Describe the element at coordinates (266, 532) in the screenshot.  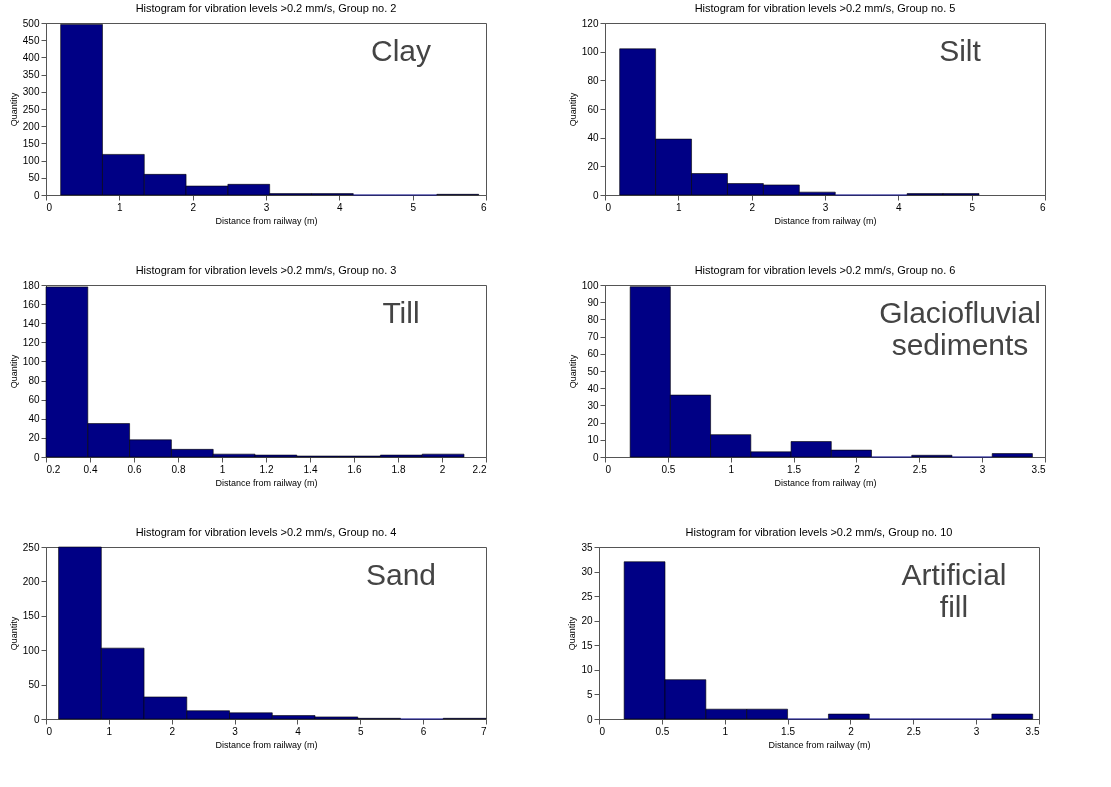
I see `chart-title: Histogram for vibration levels >0.2 mm/s, Group no. 4` at that location.